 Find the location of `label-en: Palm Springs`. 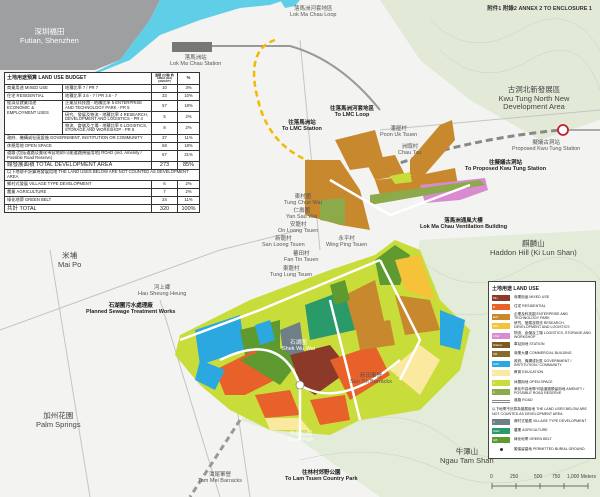

label-en: Palm Springs is located at coordinates (58, 424).